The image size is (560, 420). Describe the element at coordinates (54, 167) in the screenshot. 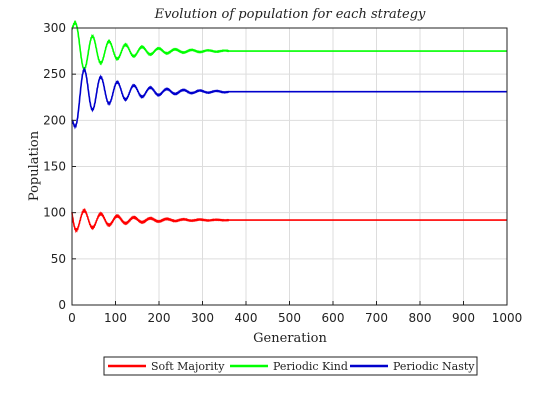

I see `y-tick-label: 150` at that location.